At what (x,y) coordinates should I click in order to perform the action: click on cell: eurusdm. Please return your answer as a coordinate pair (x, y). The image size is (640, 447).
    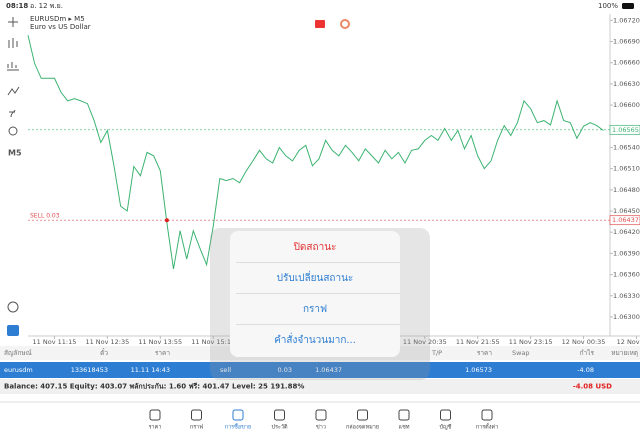
    Looking at the image, I should click on (18, 370).